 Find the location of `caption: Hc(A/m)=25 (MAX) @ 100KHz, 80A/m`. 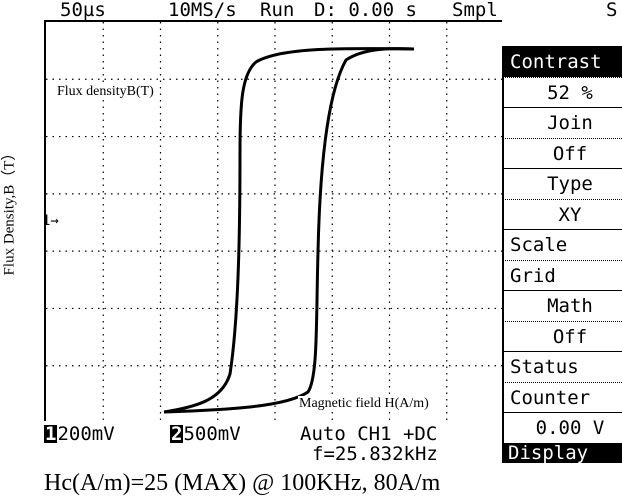

caption: Hc(A/m)=25 (MAX) @ 100KHz, 80A/m is located at coordinates (242, 483).